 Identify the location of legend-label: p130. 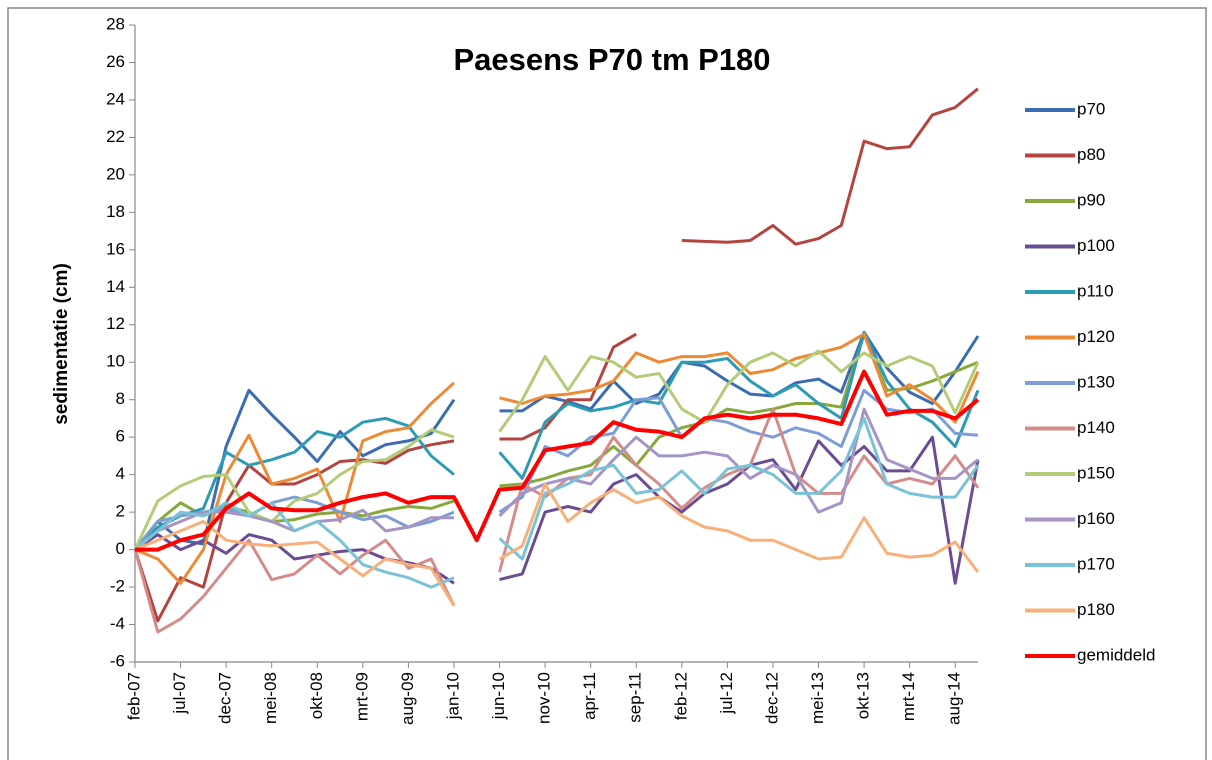
(1096, 381).